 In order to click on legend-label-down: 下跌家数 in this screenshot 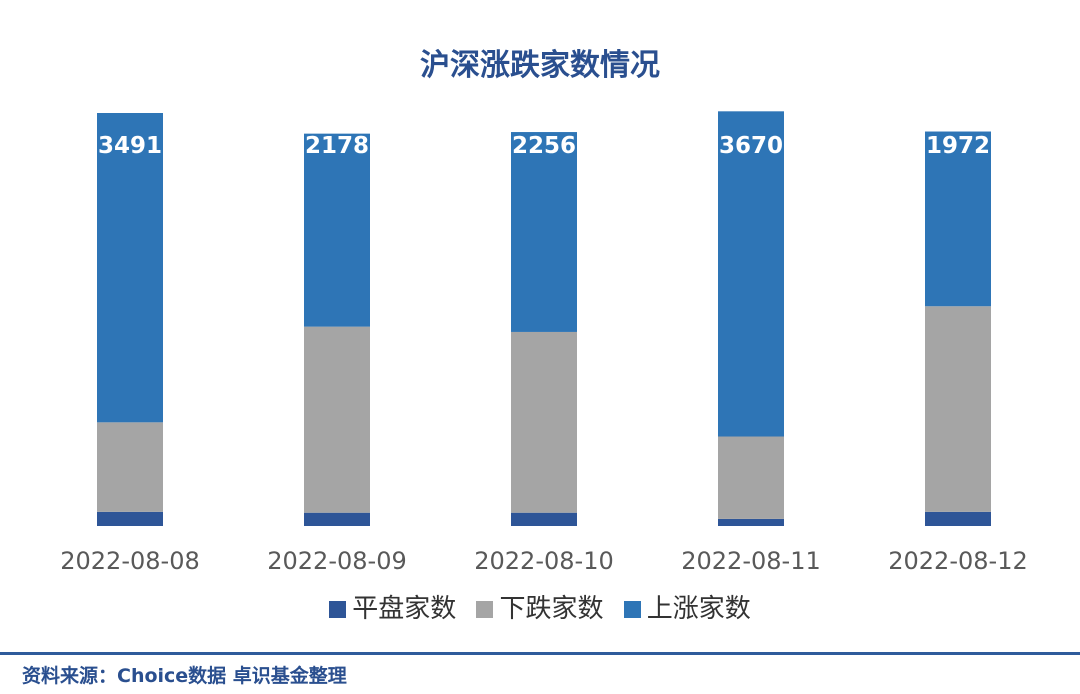, I will do `click(551, 609)`.